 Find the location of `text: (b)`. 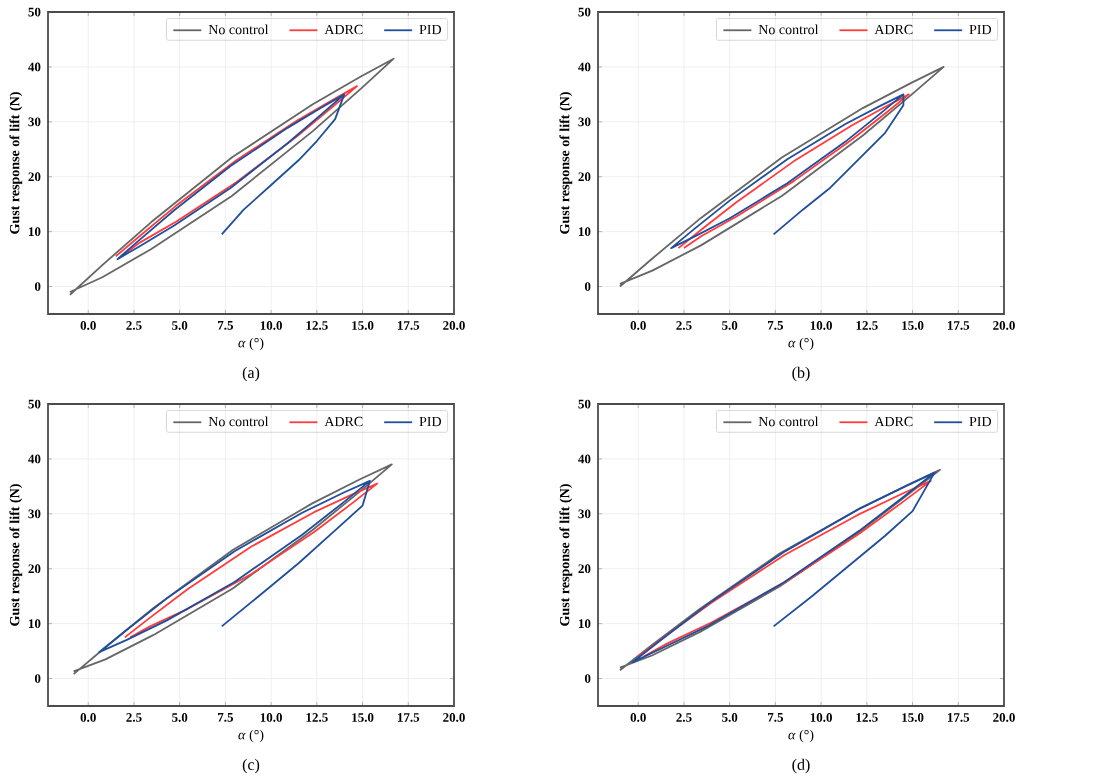

text: (b) is located at coordinates (801, 374).